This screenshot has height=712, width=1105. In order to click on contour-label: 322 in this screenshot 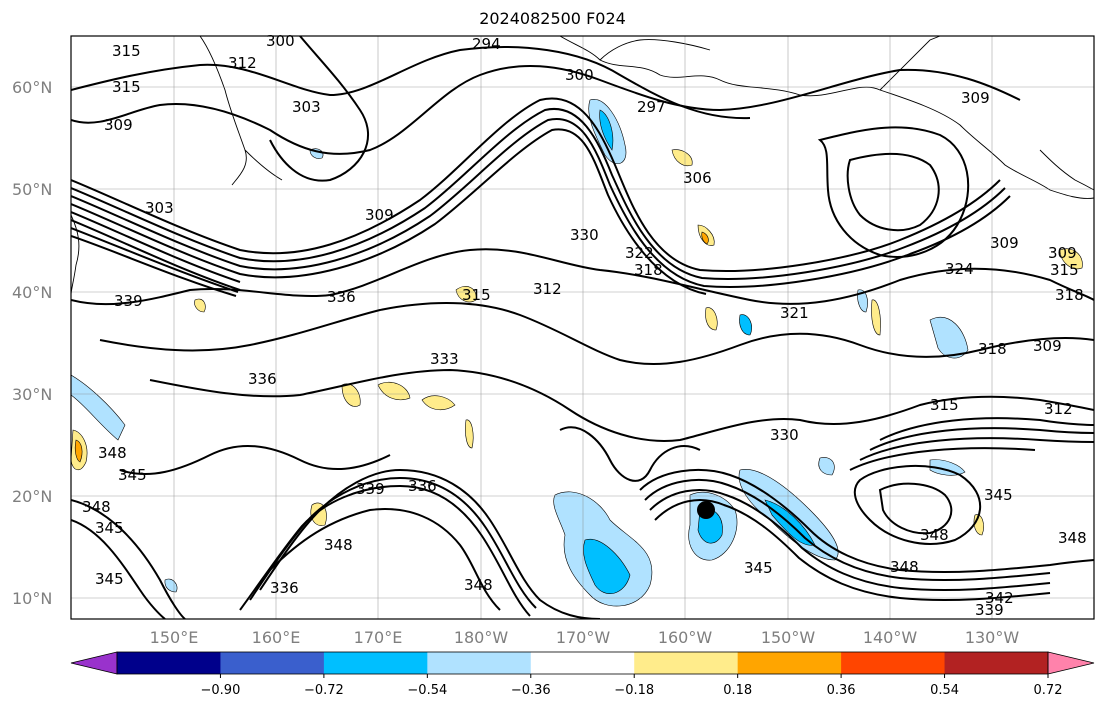, I will do `click(639, 253)`.